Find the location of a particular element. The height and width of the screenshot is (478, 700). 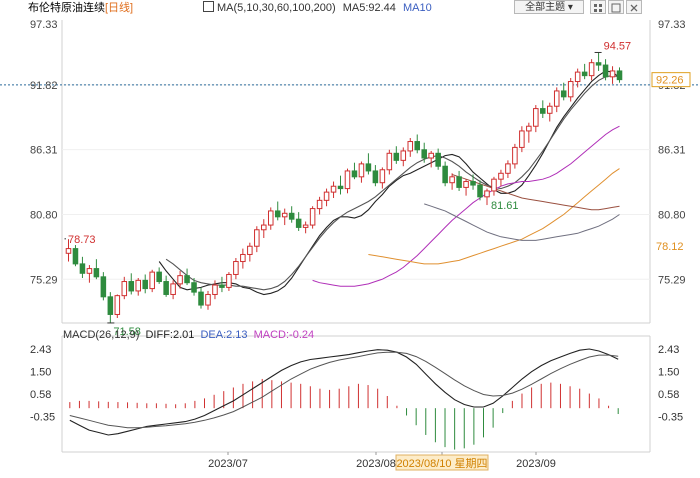

title-text: 布伦特原油连续 is located at coordinates (66, 8).